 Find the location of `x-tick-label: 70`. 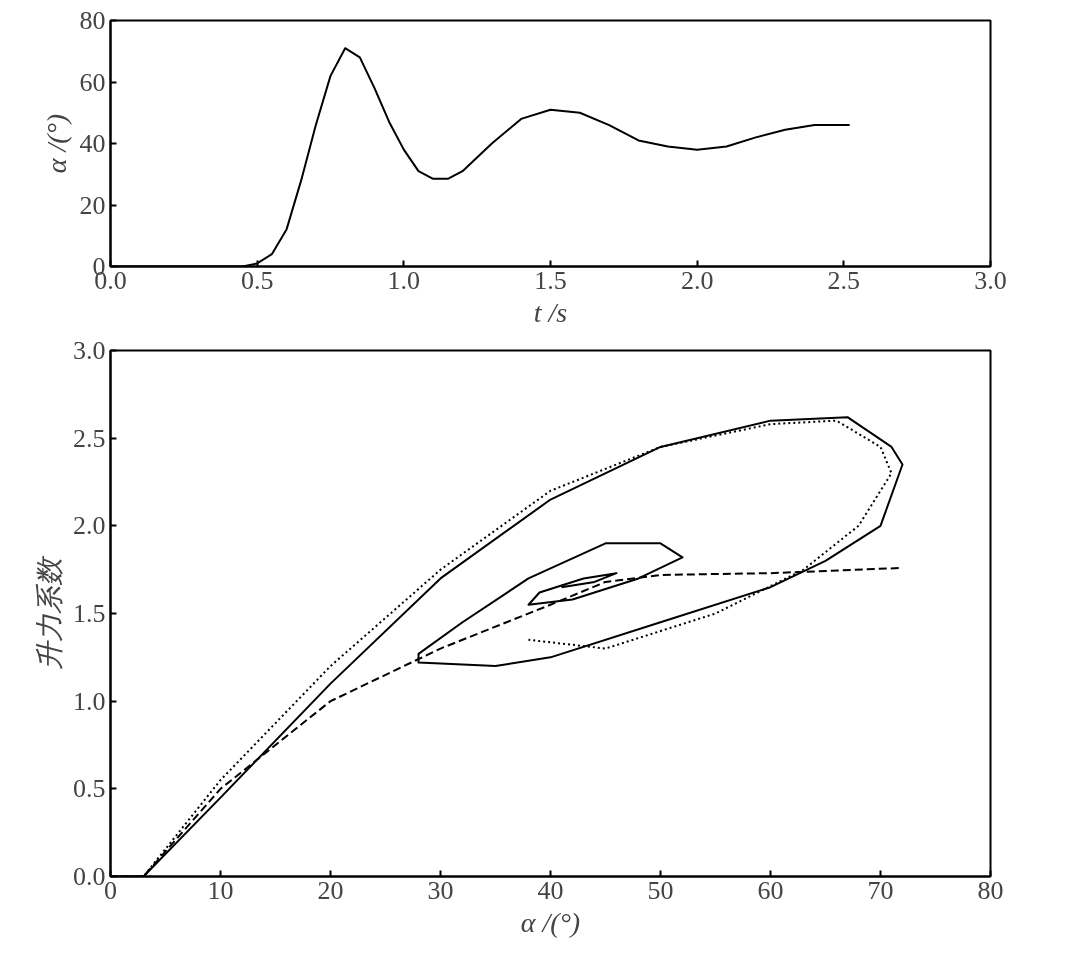

x-tick-label: 70 is located at coordinates (880, 890).